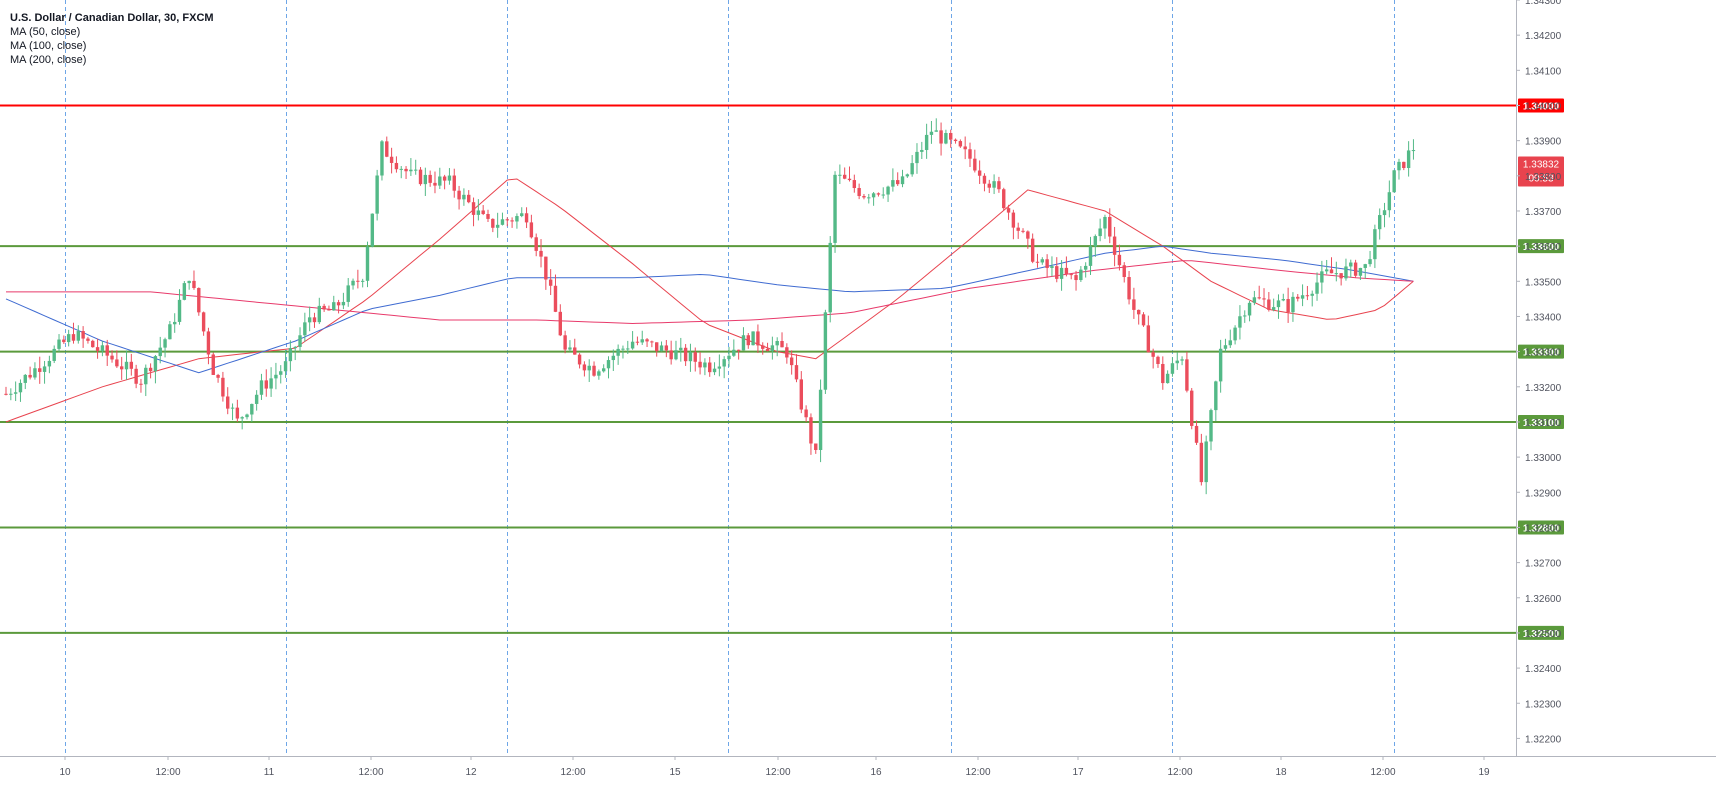  What do you see at coordinates (710, 292) in the screenshot?
I see `moving-average-line` at bounding box center [710, 292].